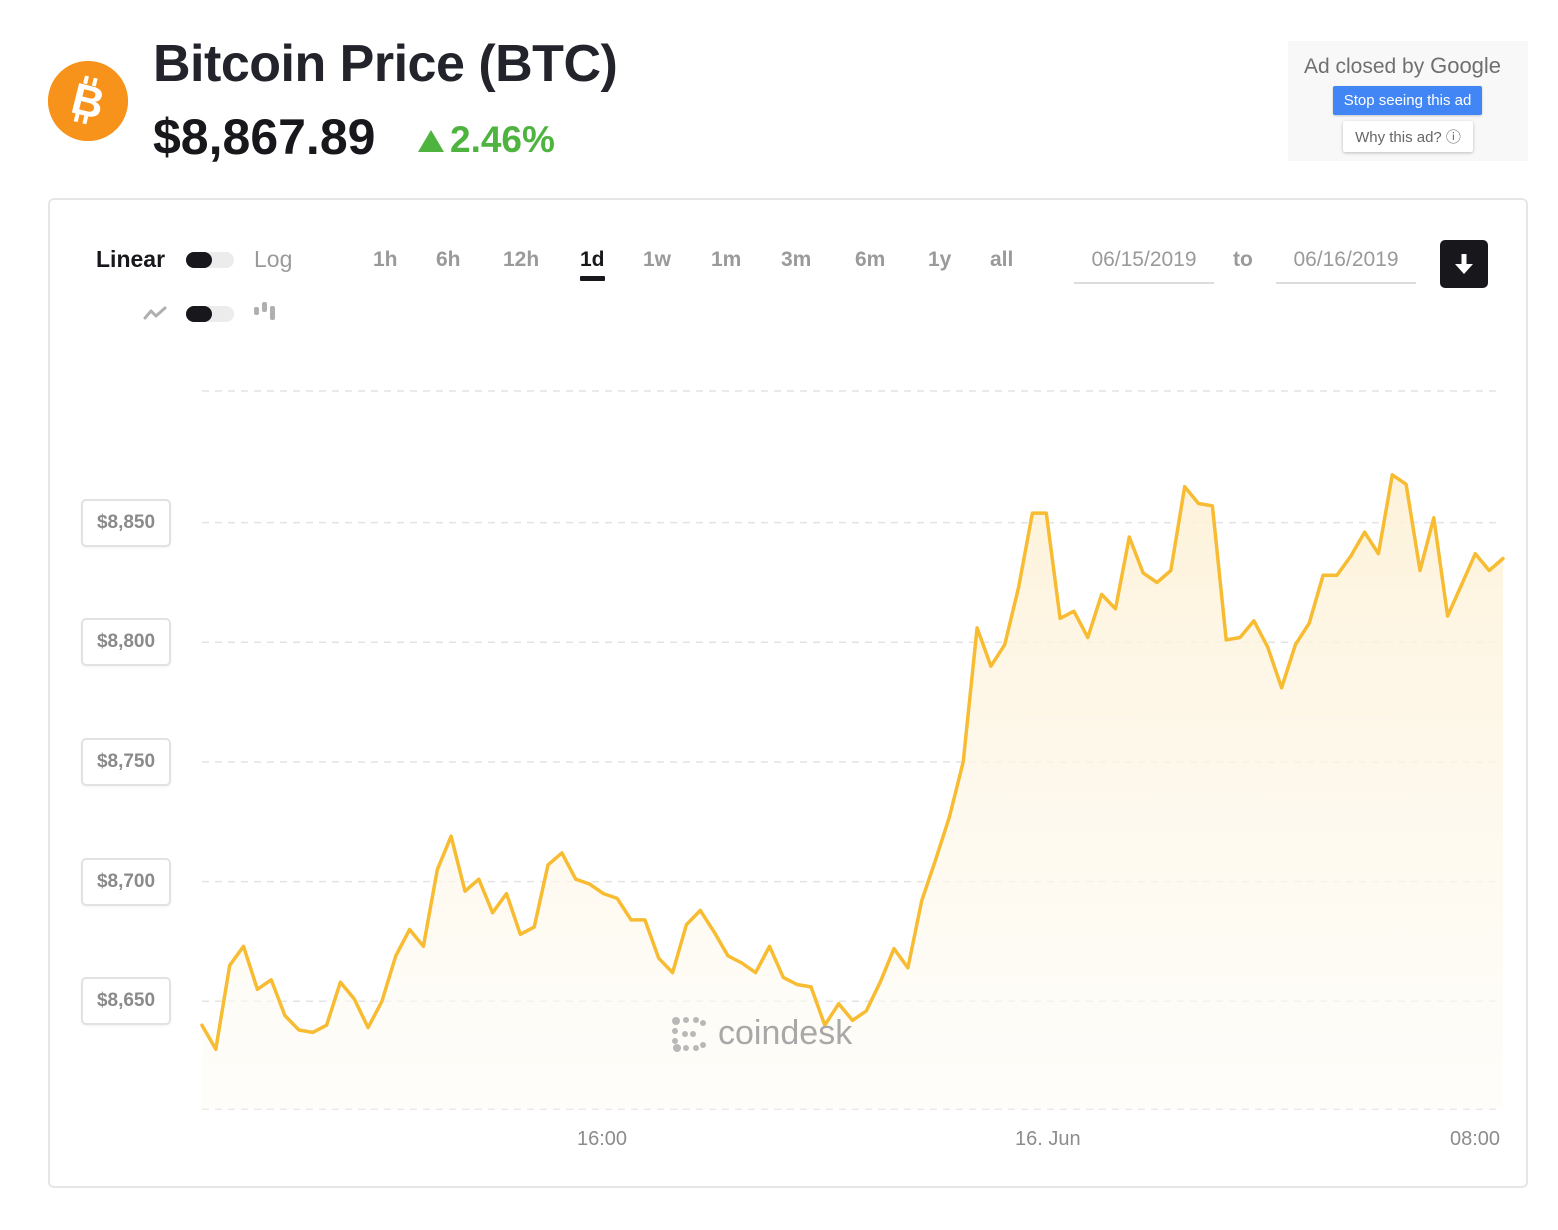 The image size is (1558, 1230). I want to click on range-1y: 1y, so click(940, 259).